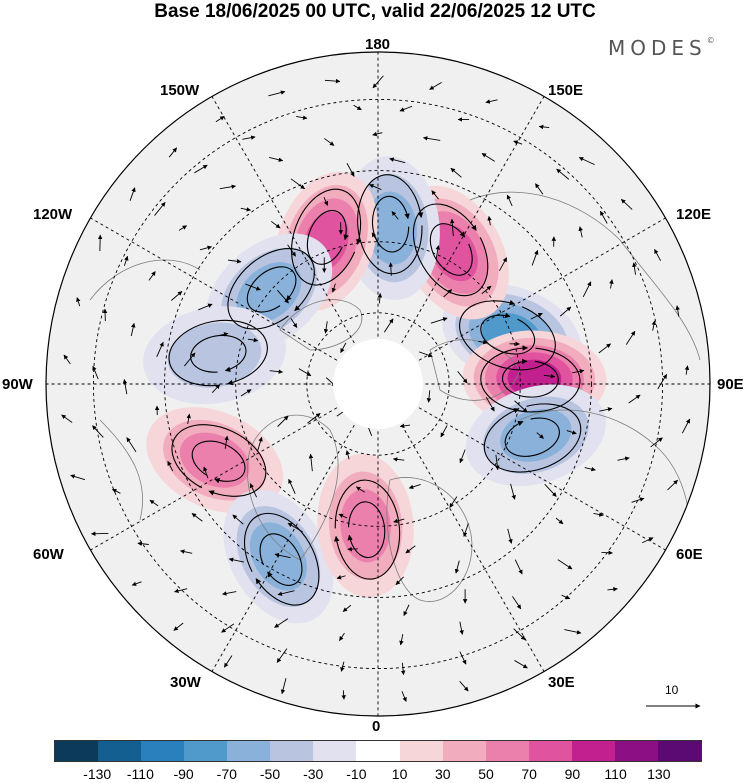 Image resolution: width=750 pixels, height=783 pixels. What do you see at coordinates (185, 682) in the screenshot?
I see `lon-label-30w: 30W` at bounding box center [185, 682].